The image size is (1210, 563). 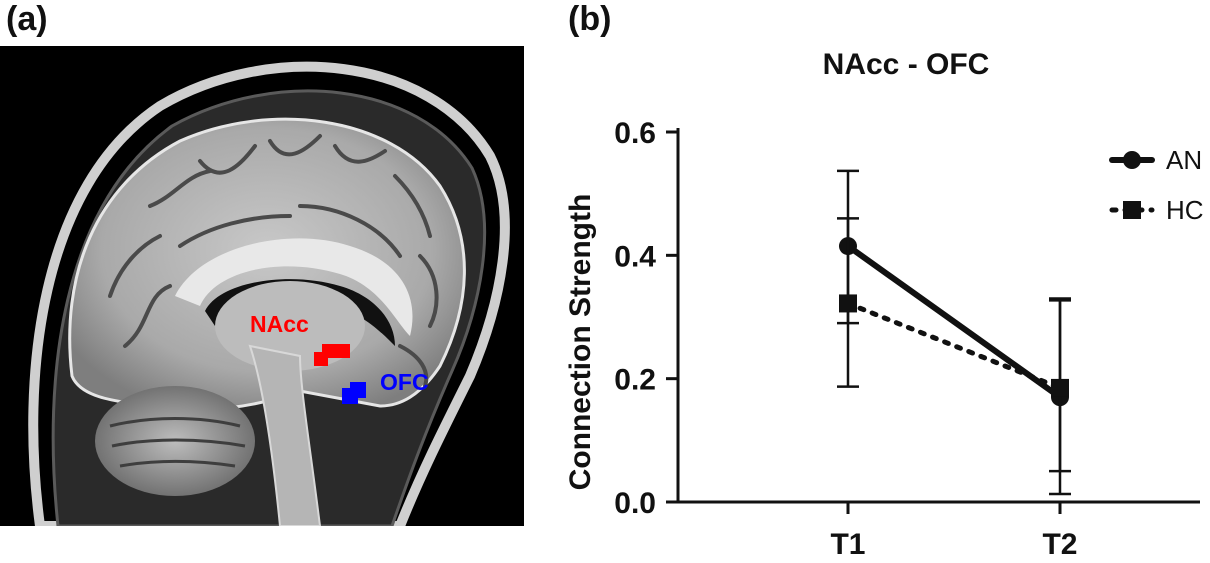 I want to click on y-axis-label: Connection Strength, so click(x=580, y=342).